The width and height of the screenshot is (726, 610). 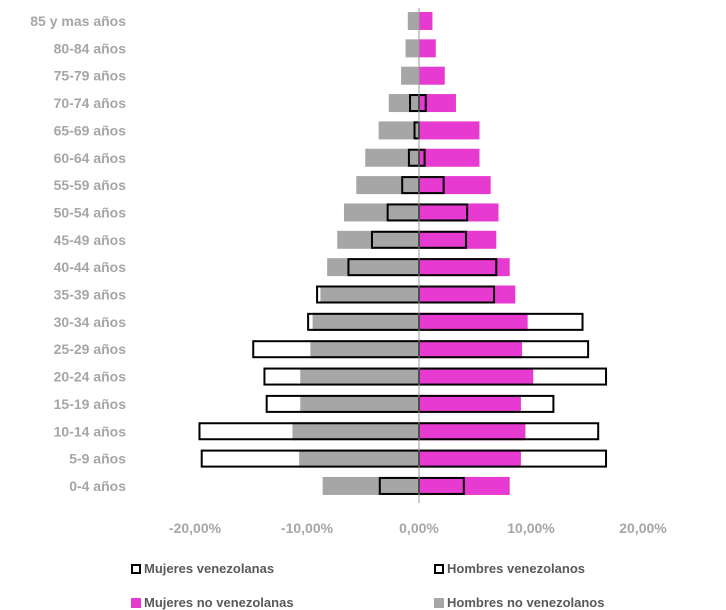 What do you see at coordinates (419, 528) in the screenshot?
I see `x-tick-label: 0,00%` at bounding box center [419, 528].